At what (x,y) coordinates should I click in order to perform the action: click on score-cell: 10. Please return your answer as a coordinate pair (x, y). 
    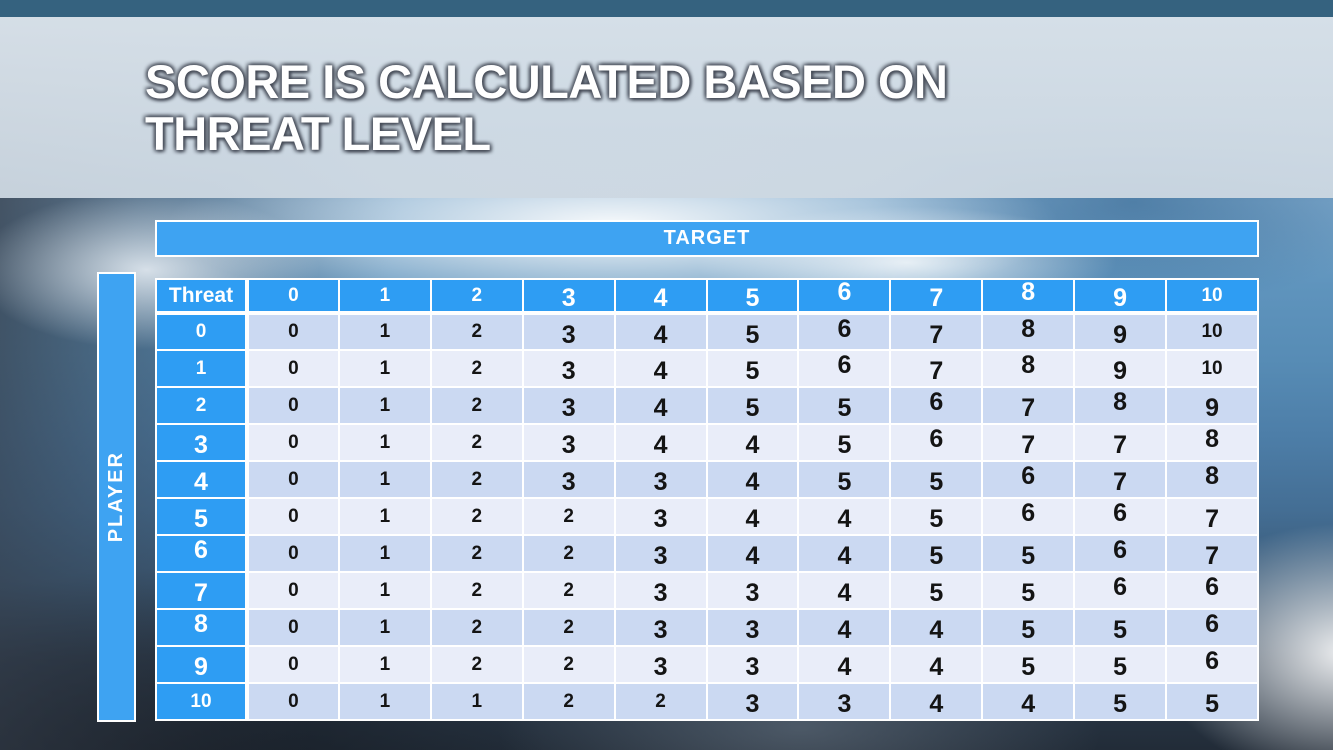
    Looking at the image, I should click on (1212, 368).